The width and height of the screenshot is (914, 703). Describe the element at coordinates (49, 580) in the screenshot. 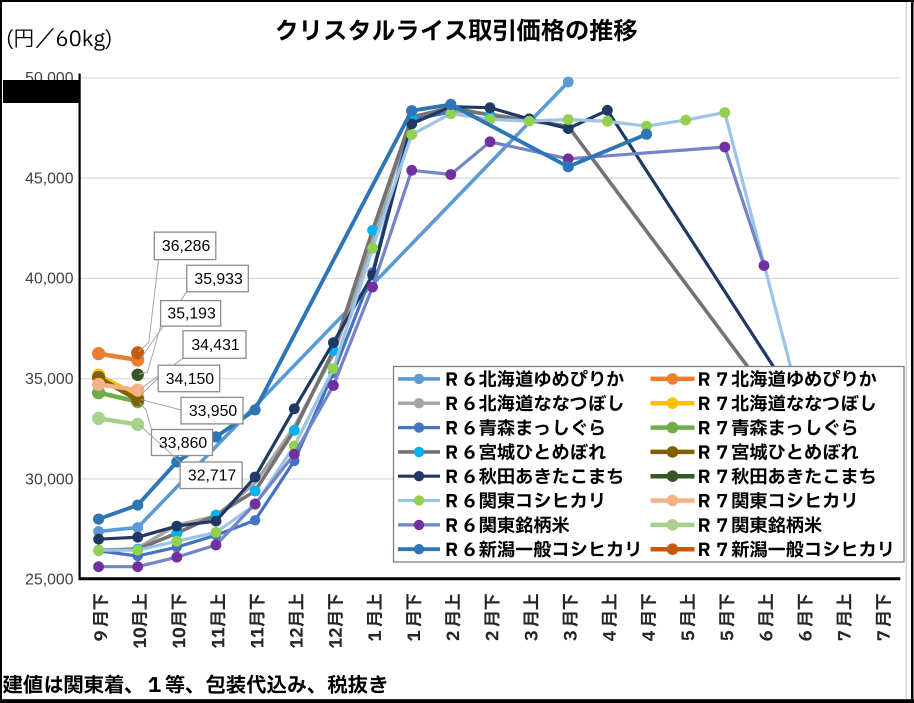

I see `svg-text: 25,000` at that location.